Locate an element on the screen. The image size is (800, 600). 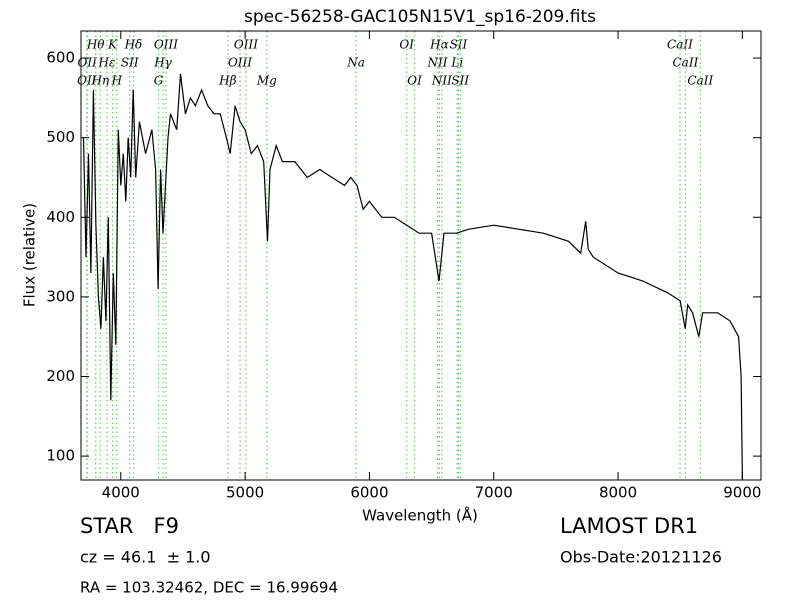
y-axis-label: Flux (relative) is located at coordinates (30, 255).